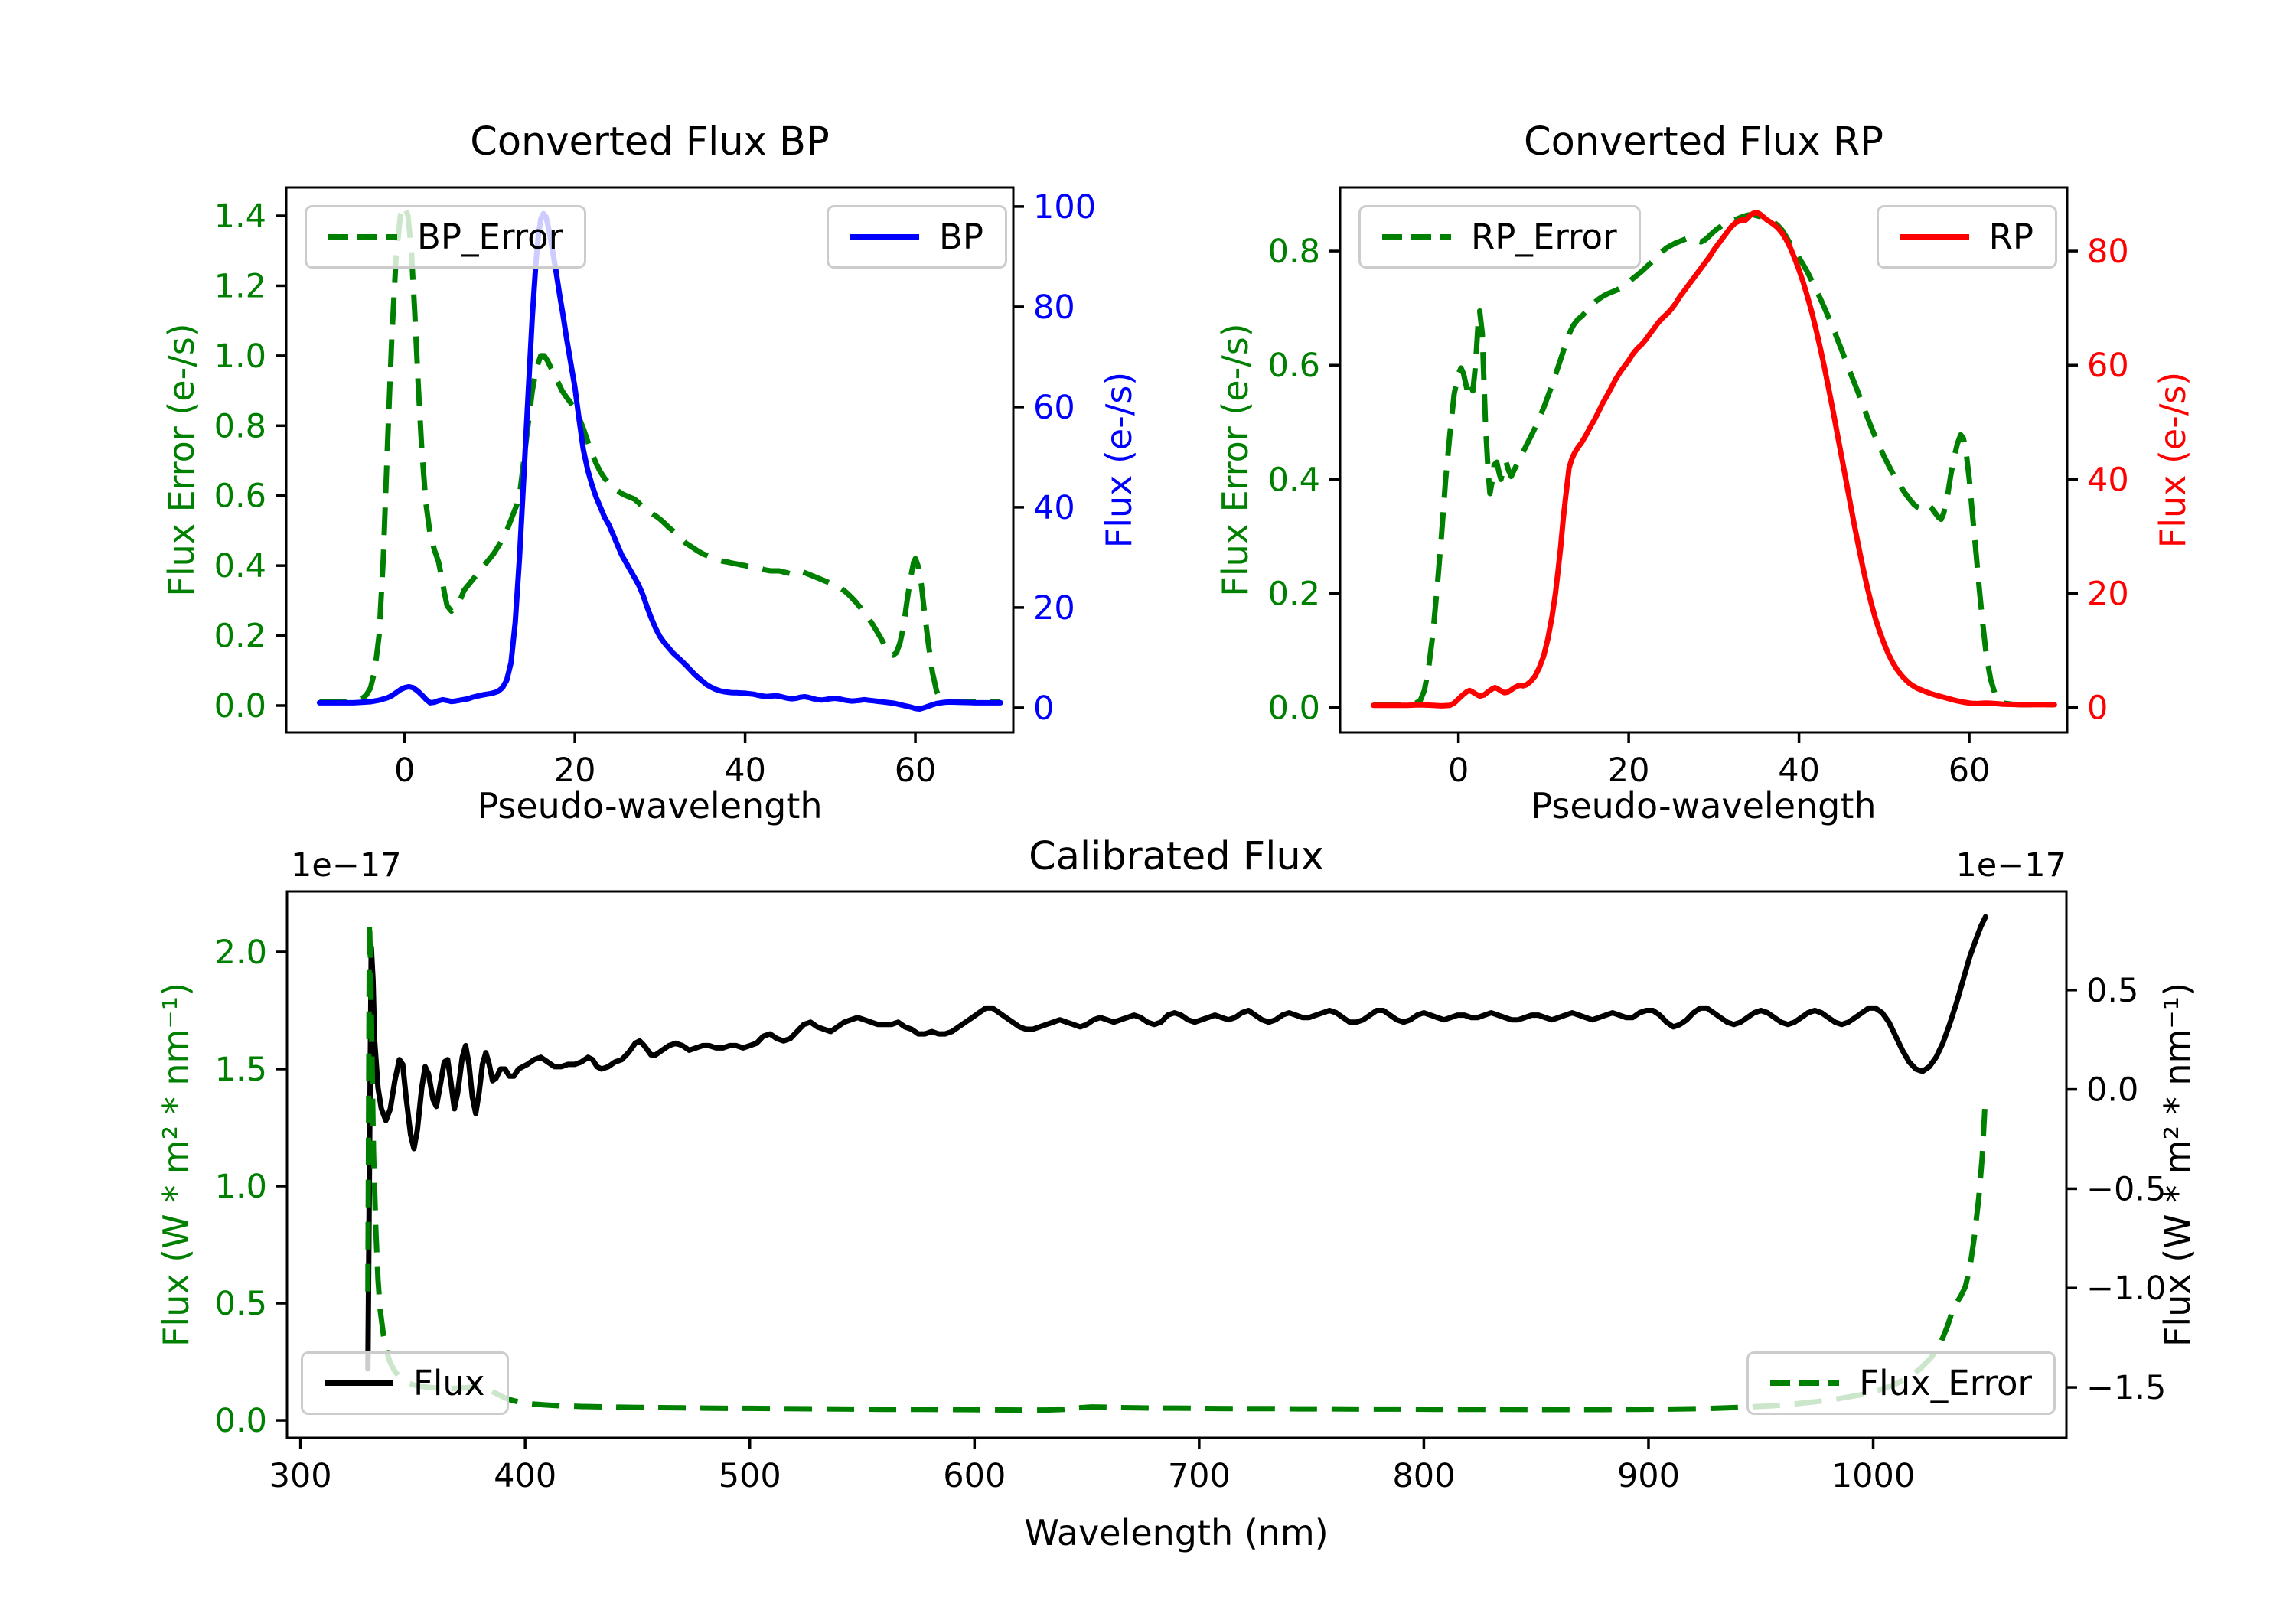 The height and width of the screenshot is (1607, 2296). What do you see at coordinates (362, 237) in the screenshot?
I see `bp-error-legend-line-icon` at bounding box center [362, 237].